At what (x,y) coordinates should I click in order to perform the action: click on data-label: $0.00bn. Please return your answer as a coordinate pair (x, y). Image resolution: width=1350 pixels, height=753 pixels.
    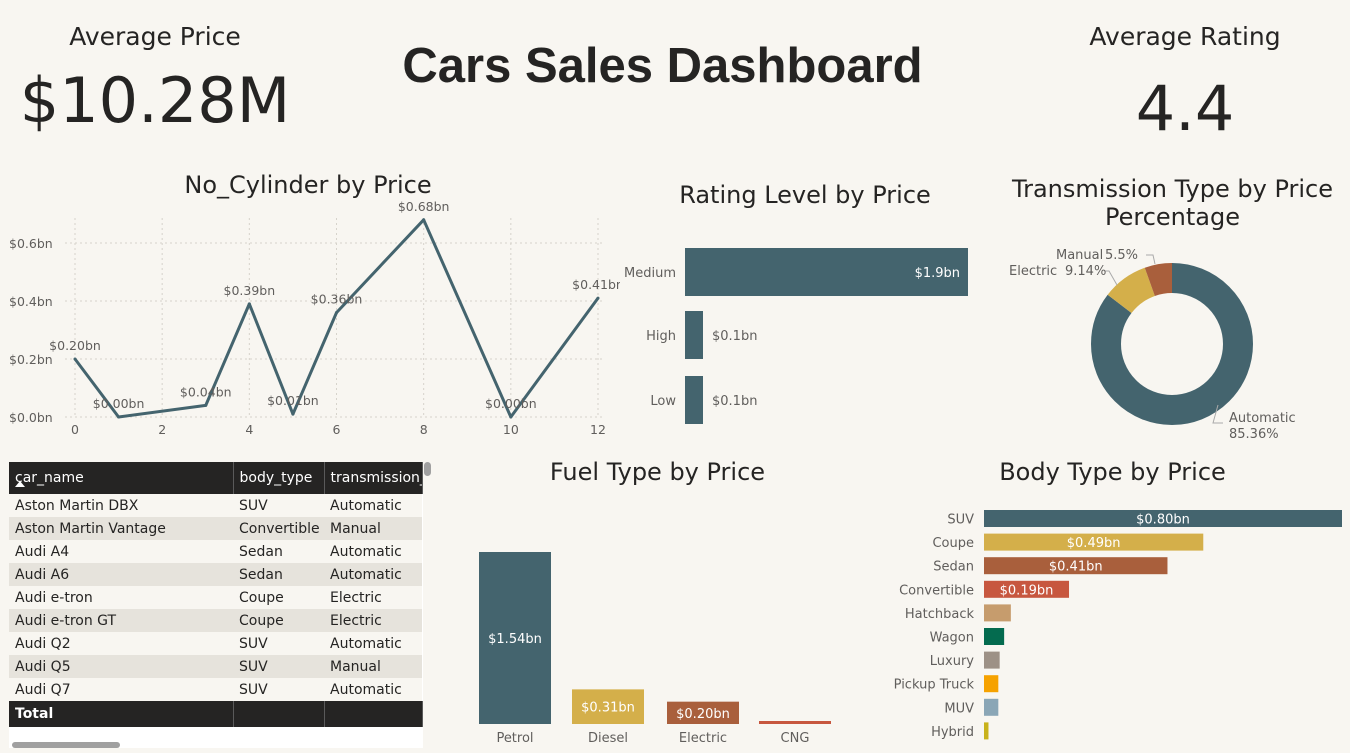
    Looking at the image, I should click on (119, 403).